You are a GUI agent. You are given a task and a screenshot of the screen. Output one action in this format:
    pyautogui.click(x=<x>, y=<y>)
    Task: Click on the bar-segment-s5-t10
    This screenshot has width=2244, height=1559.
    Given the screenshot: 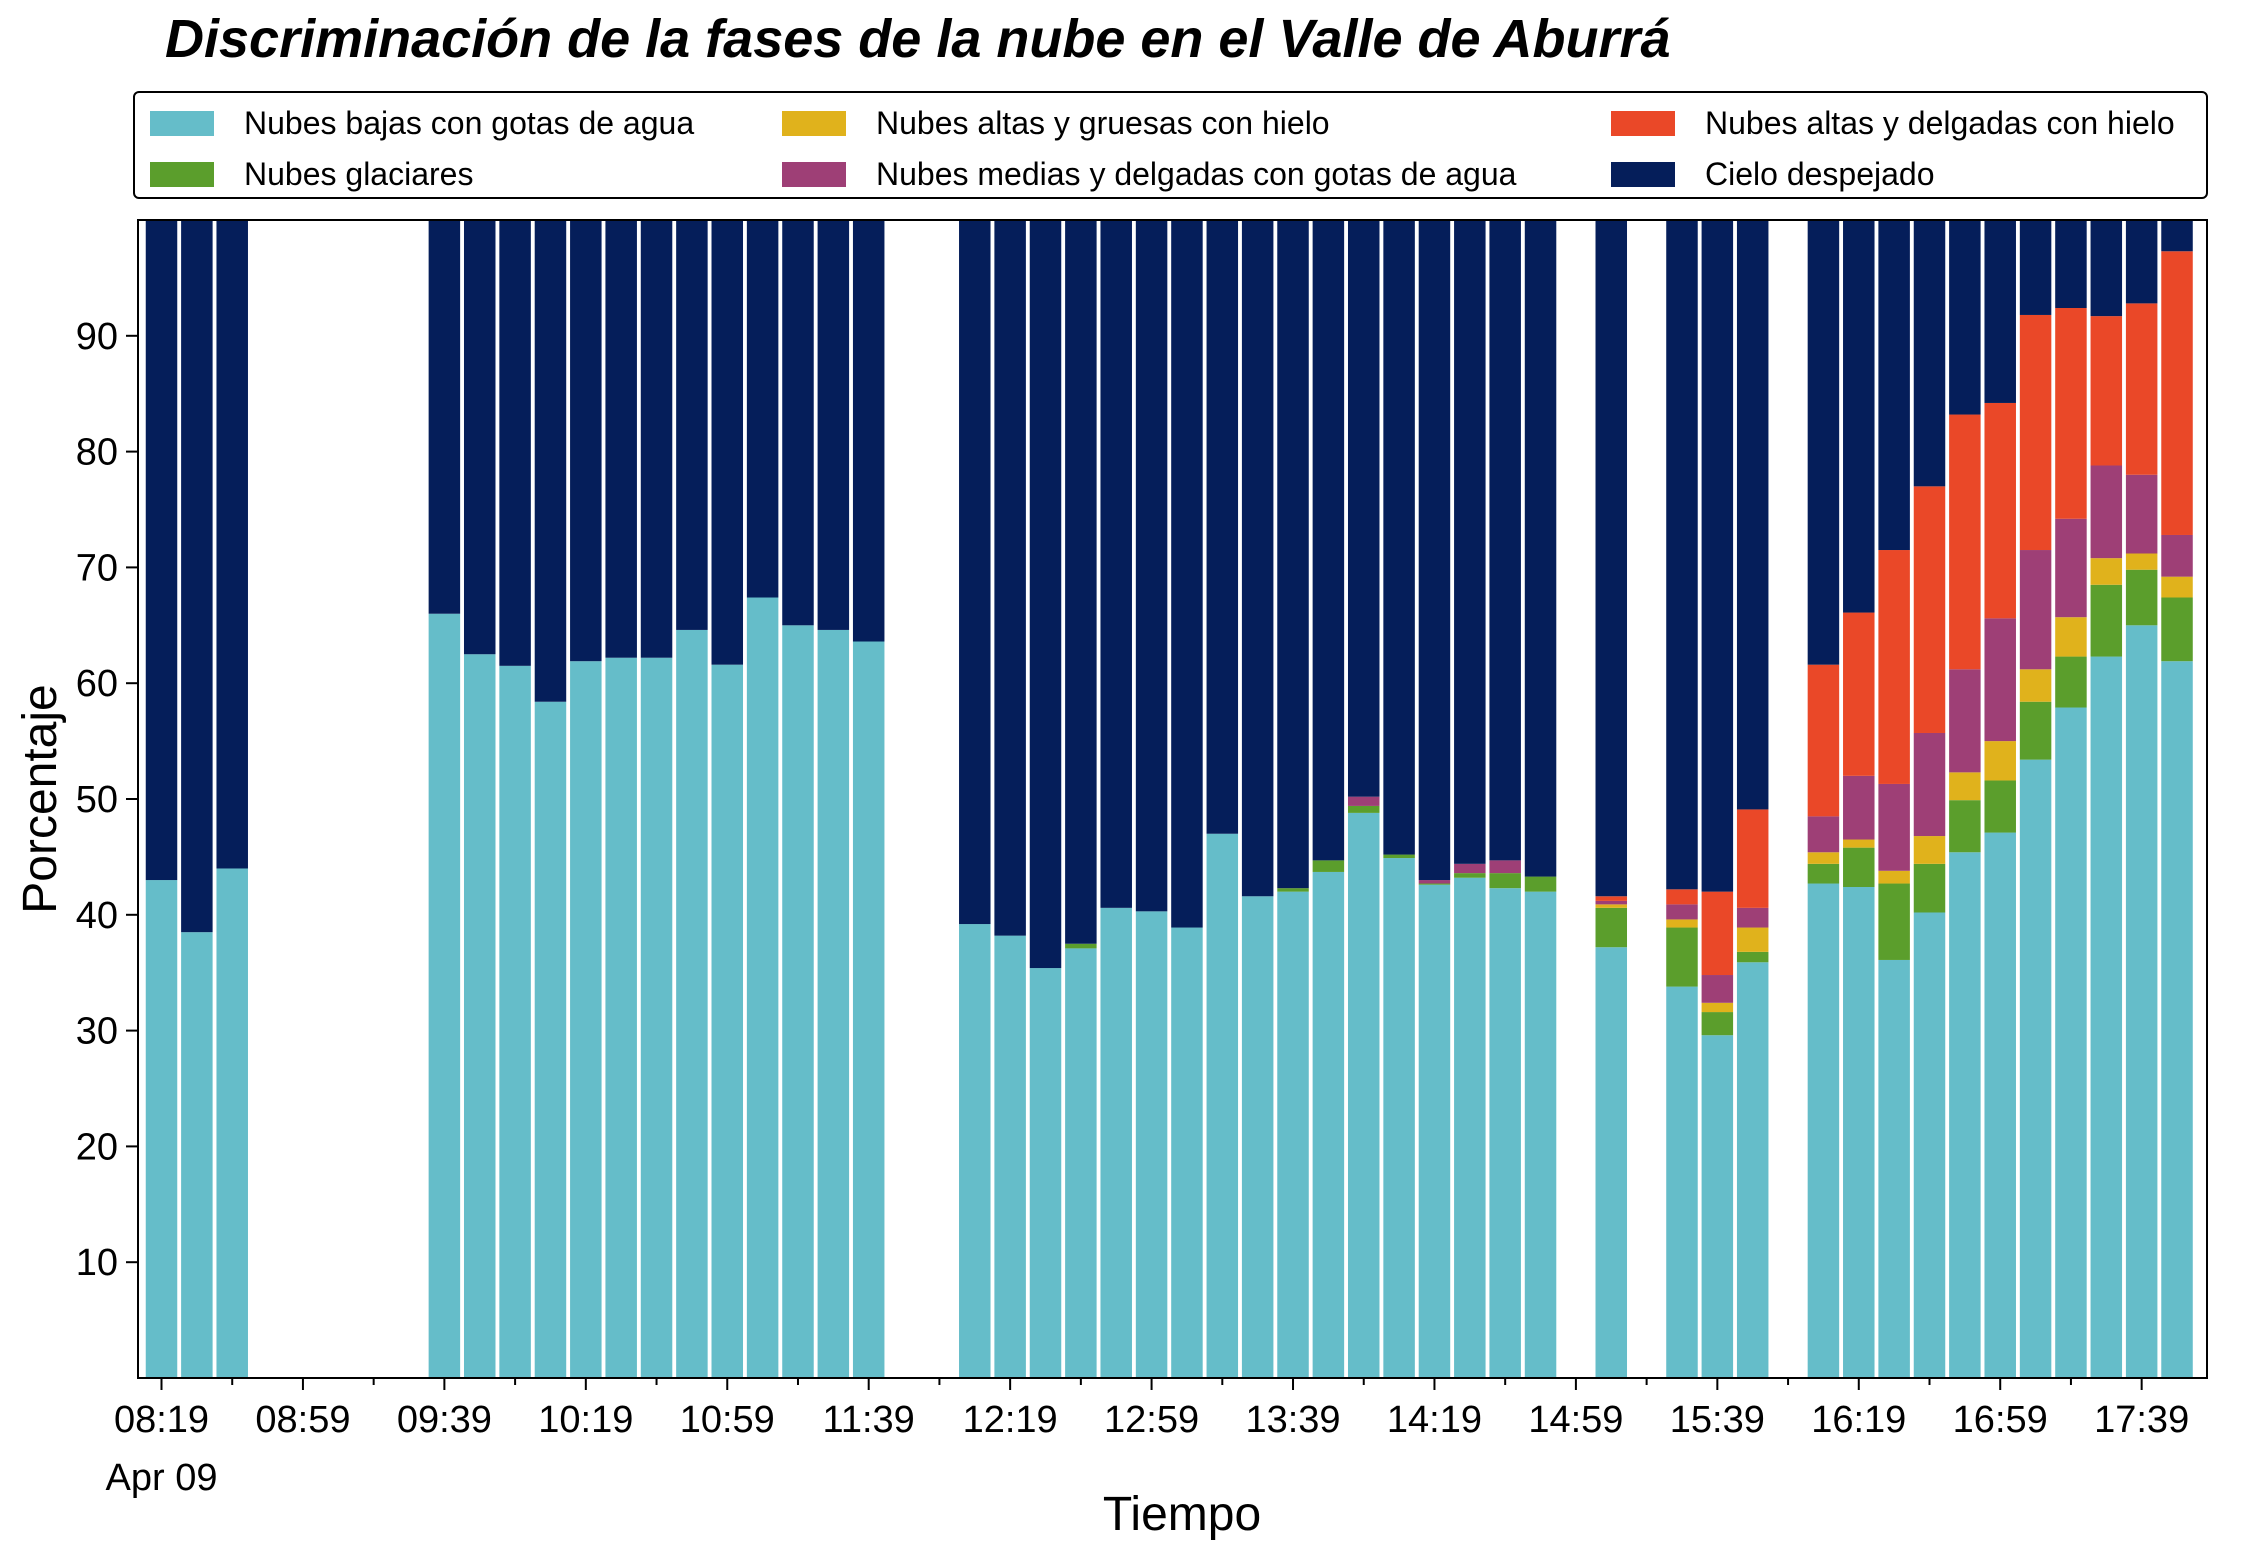 What is the action you would take?
    pyautogui.click(x=515, y=443)
    